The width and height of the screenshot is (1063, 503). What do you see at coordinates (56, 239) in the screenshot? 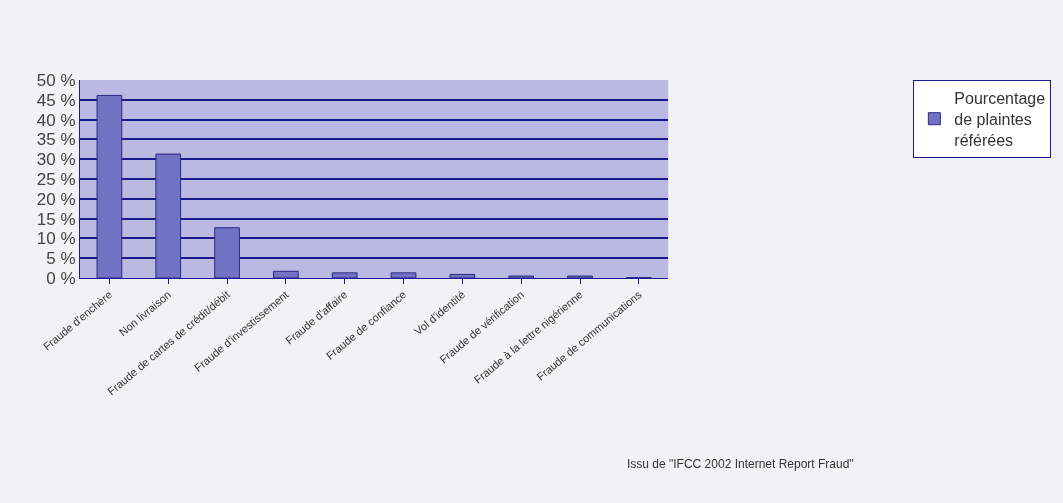
I see `y-tick-label: 10 %` at bounding box center [56, 239].